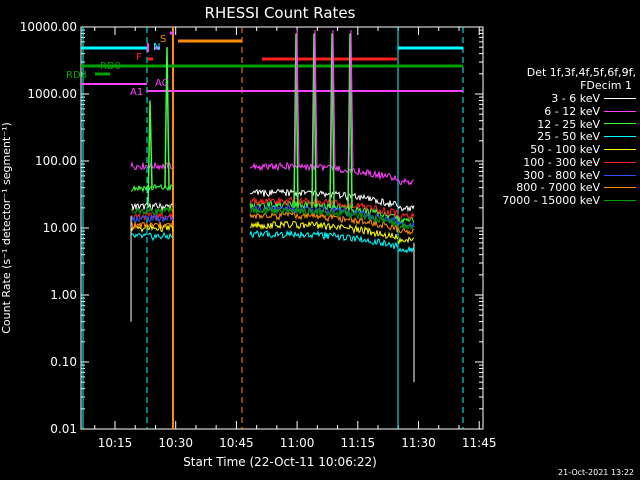 Image resolution: width=640 pixels, height=480 pixels. What do you see at coordinates (139, 57) in the screenshot?
I see `flag-label-f: F` at bounding box center [139, 57].